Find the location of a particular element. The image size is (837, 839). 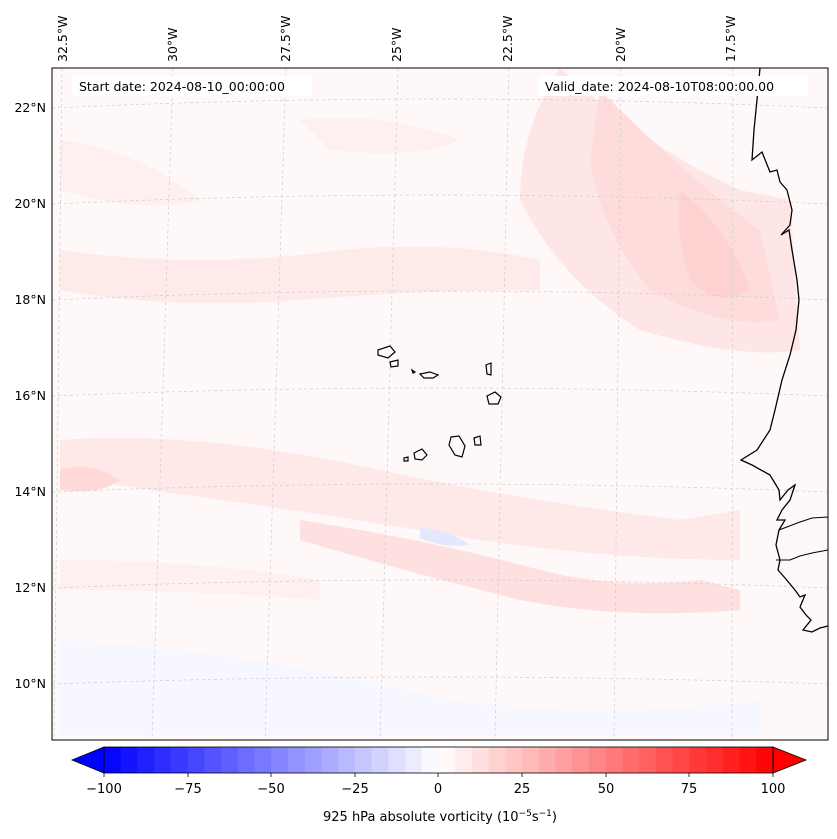

colorbar-tick-label: −100 is located at coordinates (104, 789).